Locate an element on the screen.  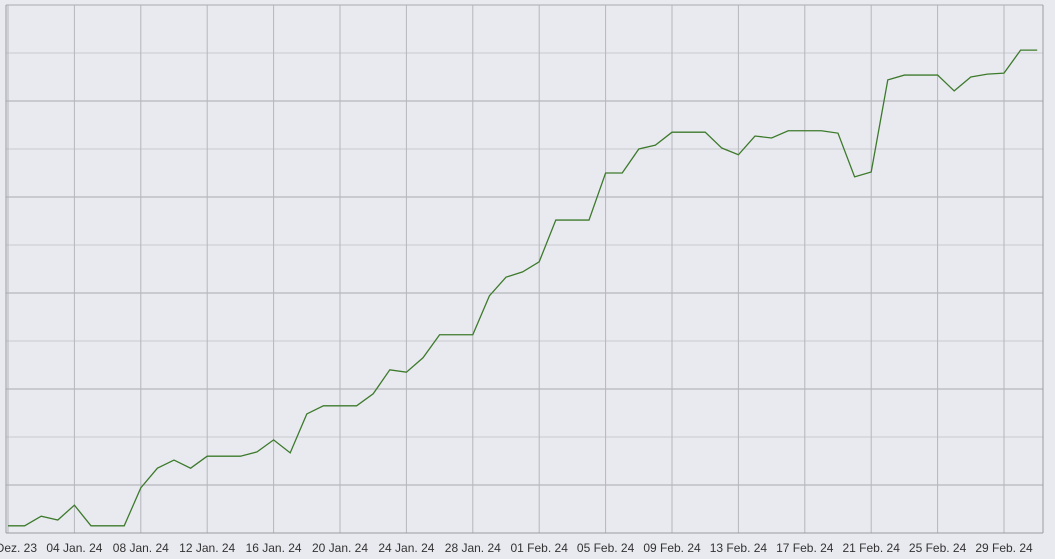
x-tick-label: 31 Dez. 23 is located at coordinates (18, 548).